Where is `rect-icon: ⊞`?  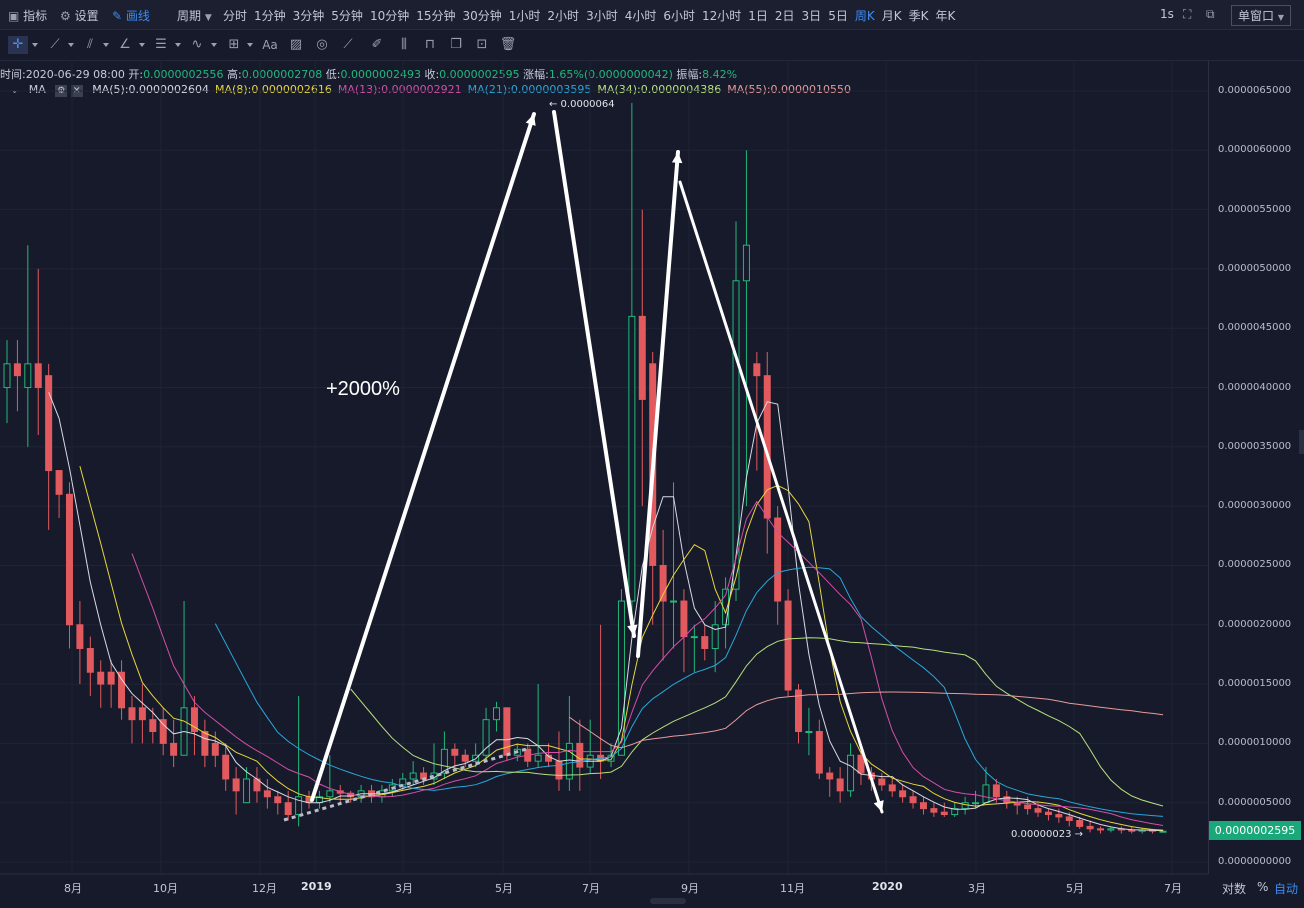
rect-icon: ⊞ is located at coordinates (234, 44).